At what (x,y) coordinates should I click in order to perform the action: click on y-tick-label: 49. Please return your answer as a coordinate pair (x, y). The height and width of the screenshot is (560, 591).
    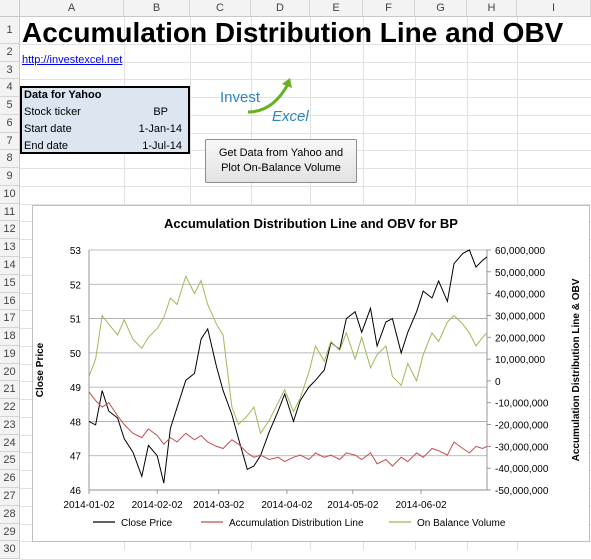
    Looking at the image, I should click on (76, 388).